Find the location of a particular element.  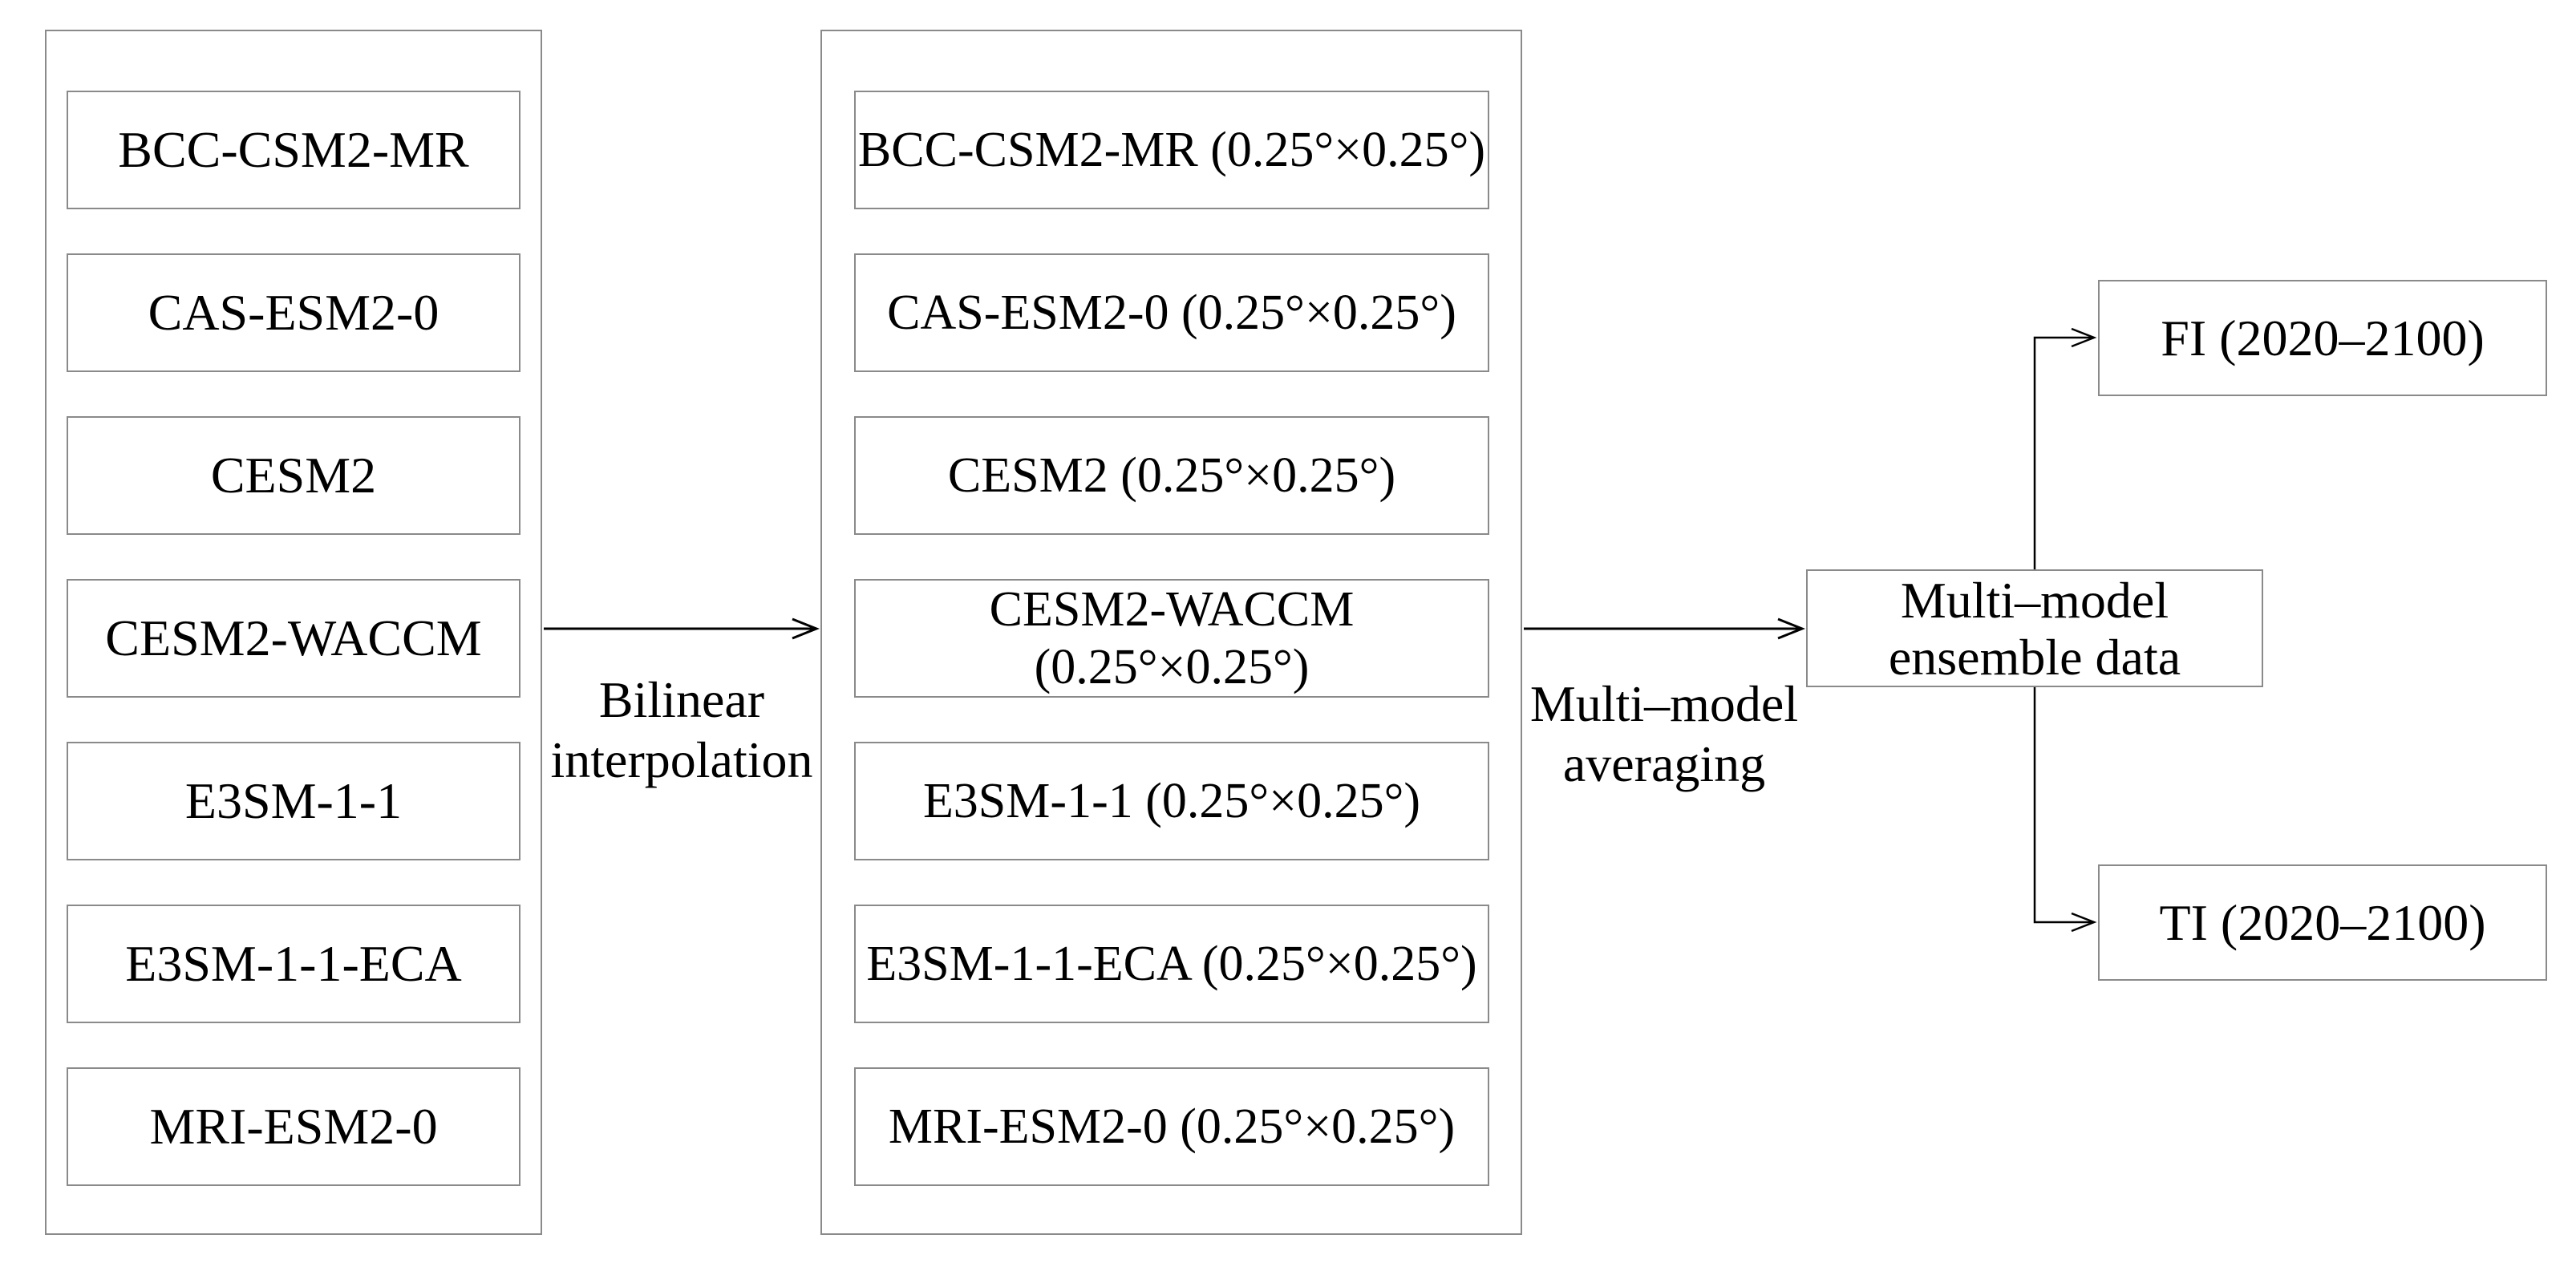

averaging-arrow is located at coordinates (1665, 629).